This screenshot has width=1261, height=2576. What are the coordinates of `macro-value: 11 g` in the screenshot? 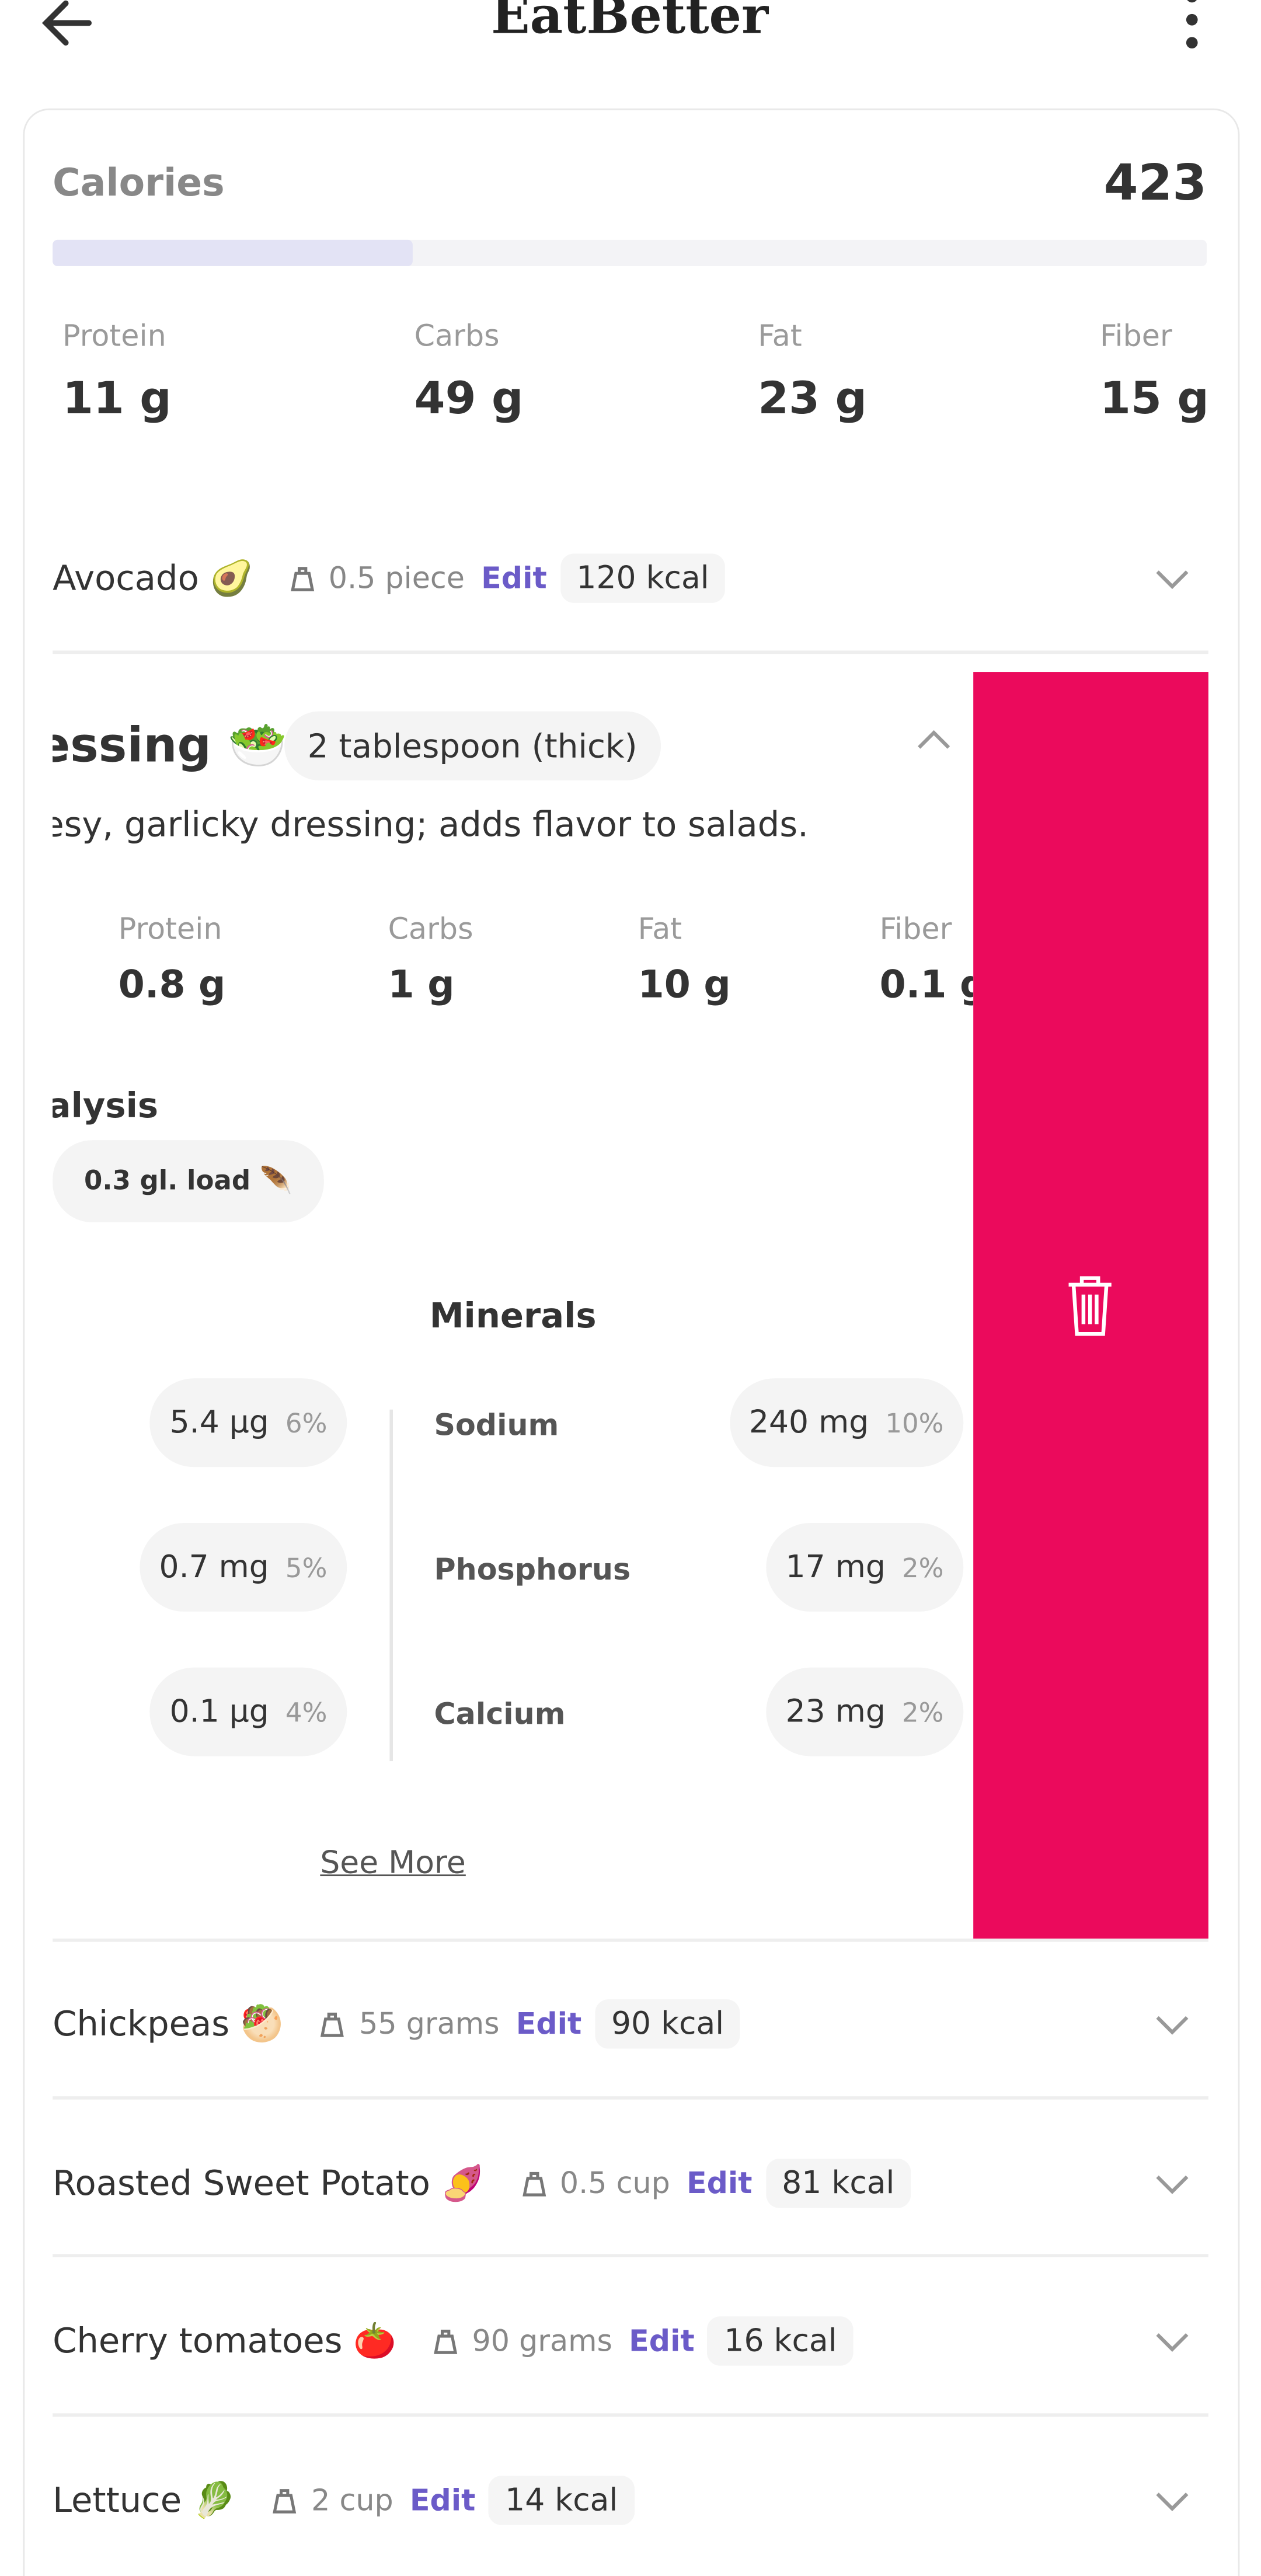 It's located at (117, 399).